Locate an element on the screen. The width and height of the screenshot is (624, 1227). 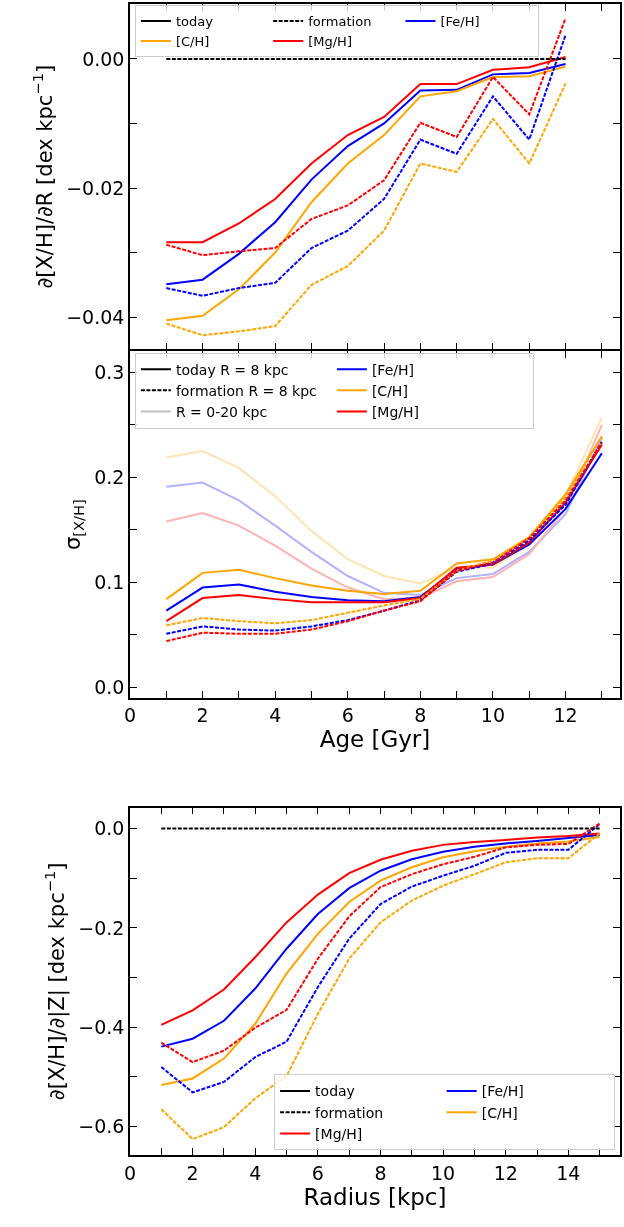
y-tick-label: −0.6 is located at coordinates (101, 1126).